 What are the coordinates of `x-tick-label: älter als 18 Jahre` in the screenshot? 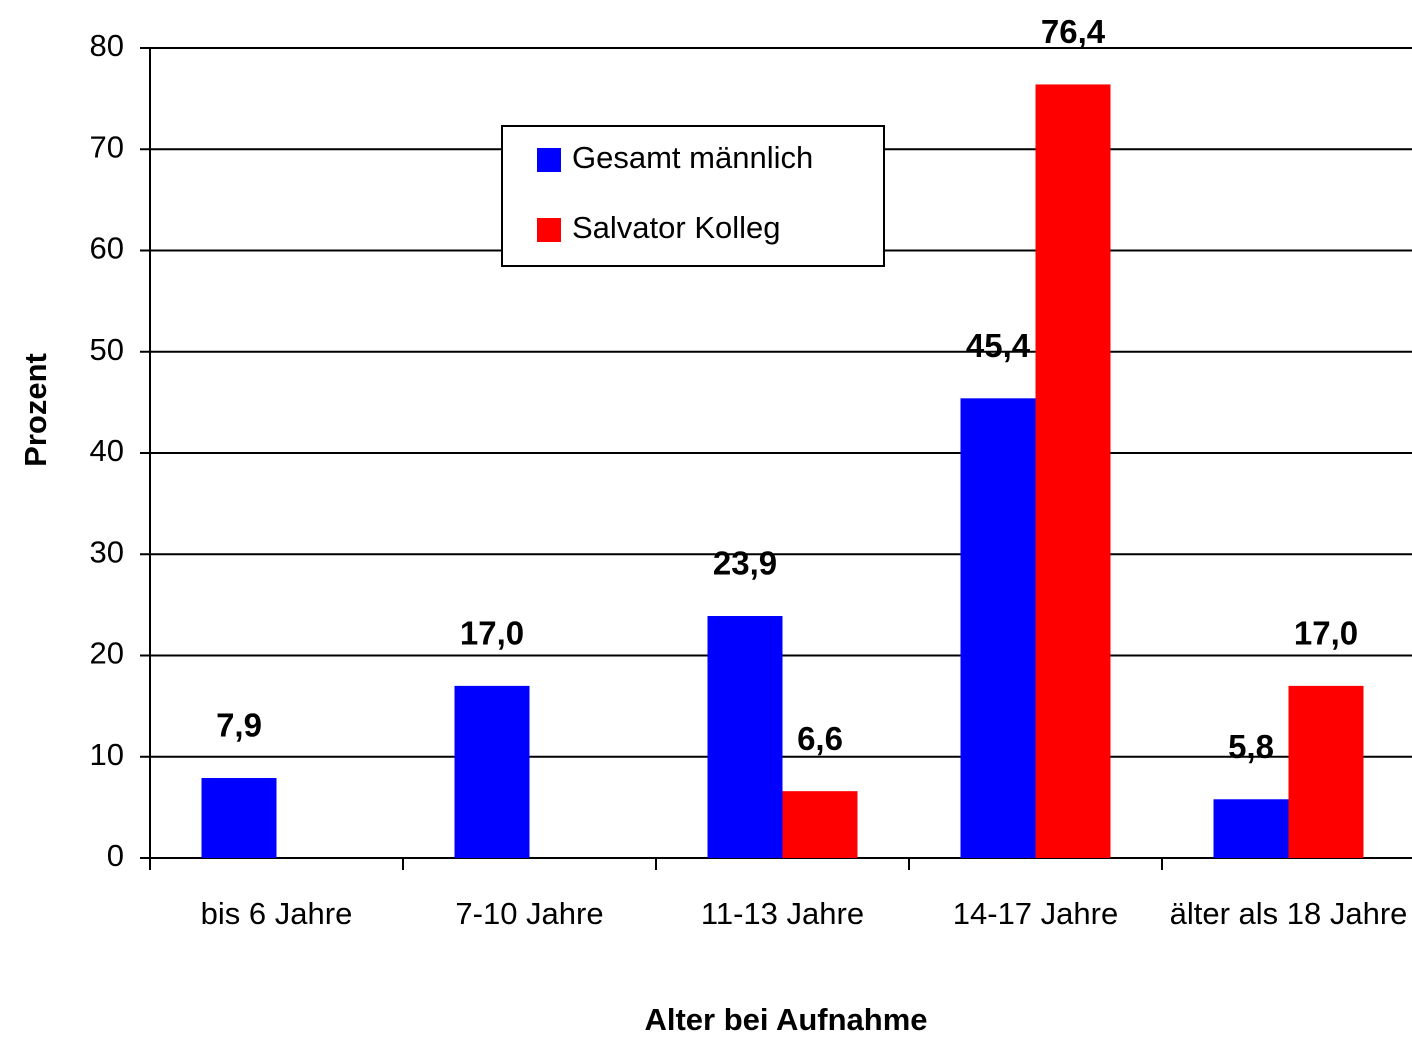 It's located at (1288, 913).